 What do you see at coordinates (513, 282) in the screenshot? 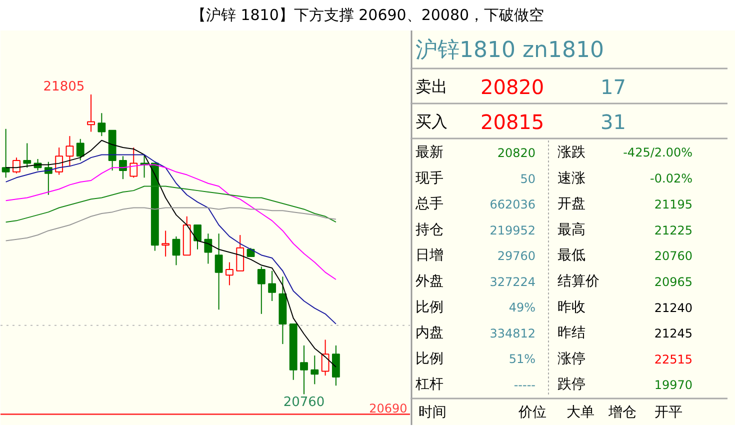
I see `text: 327224` at bounding box center [513, 282].